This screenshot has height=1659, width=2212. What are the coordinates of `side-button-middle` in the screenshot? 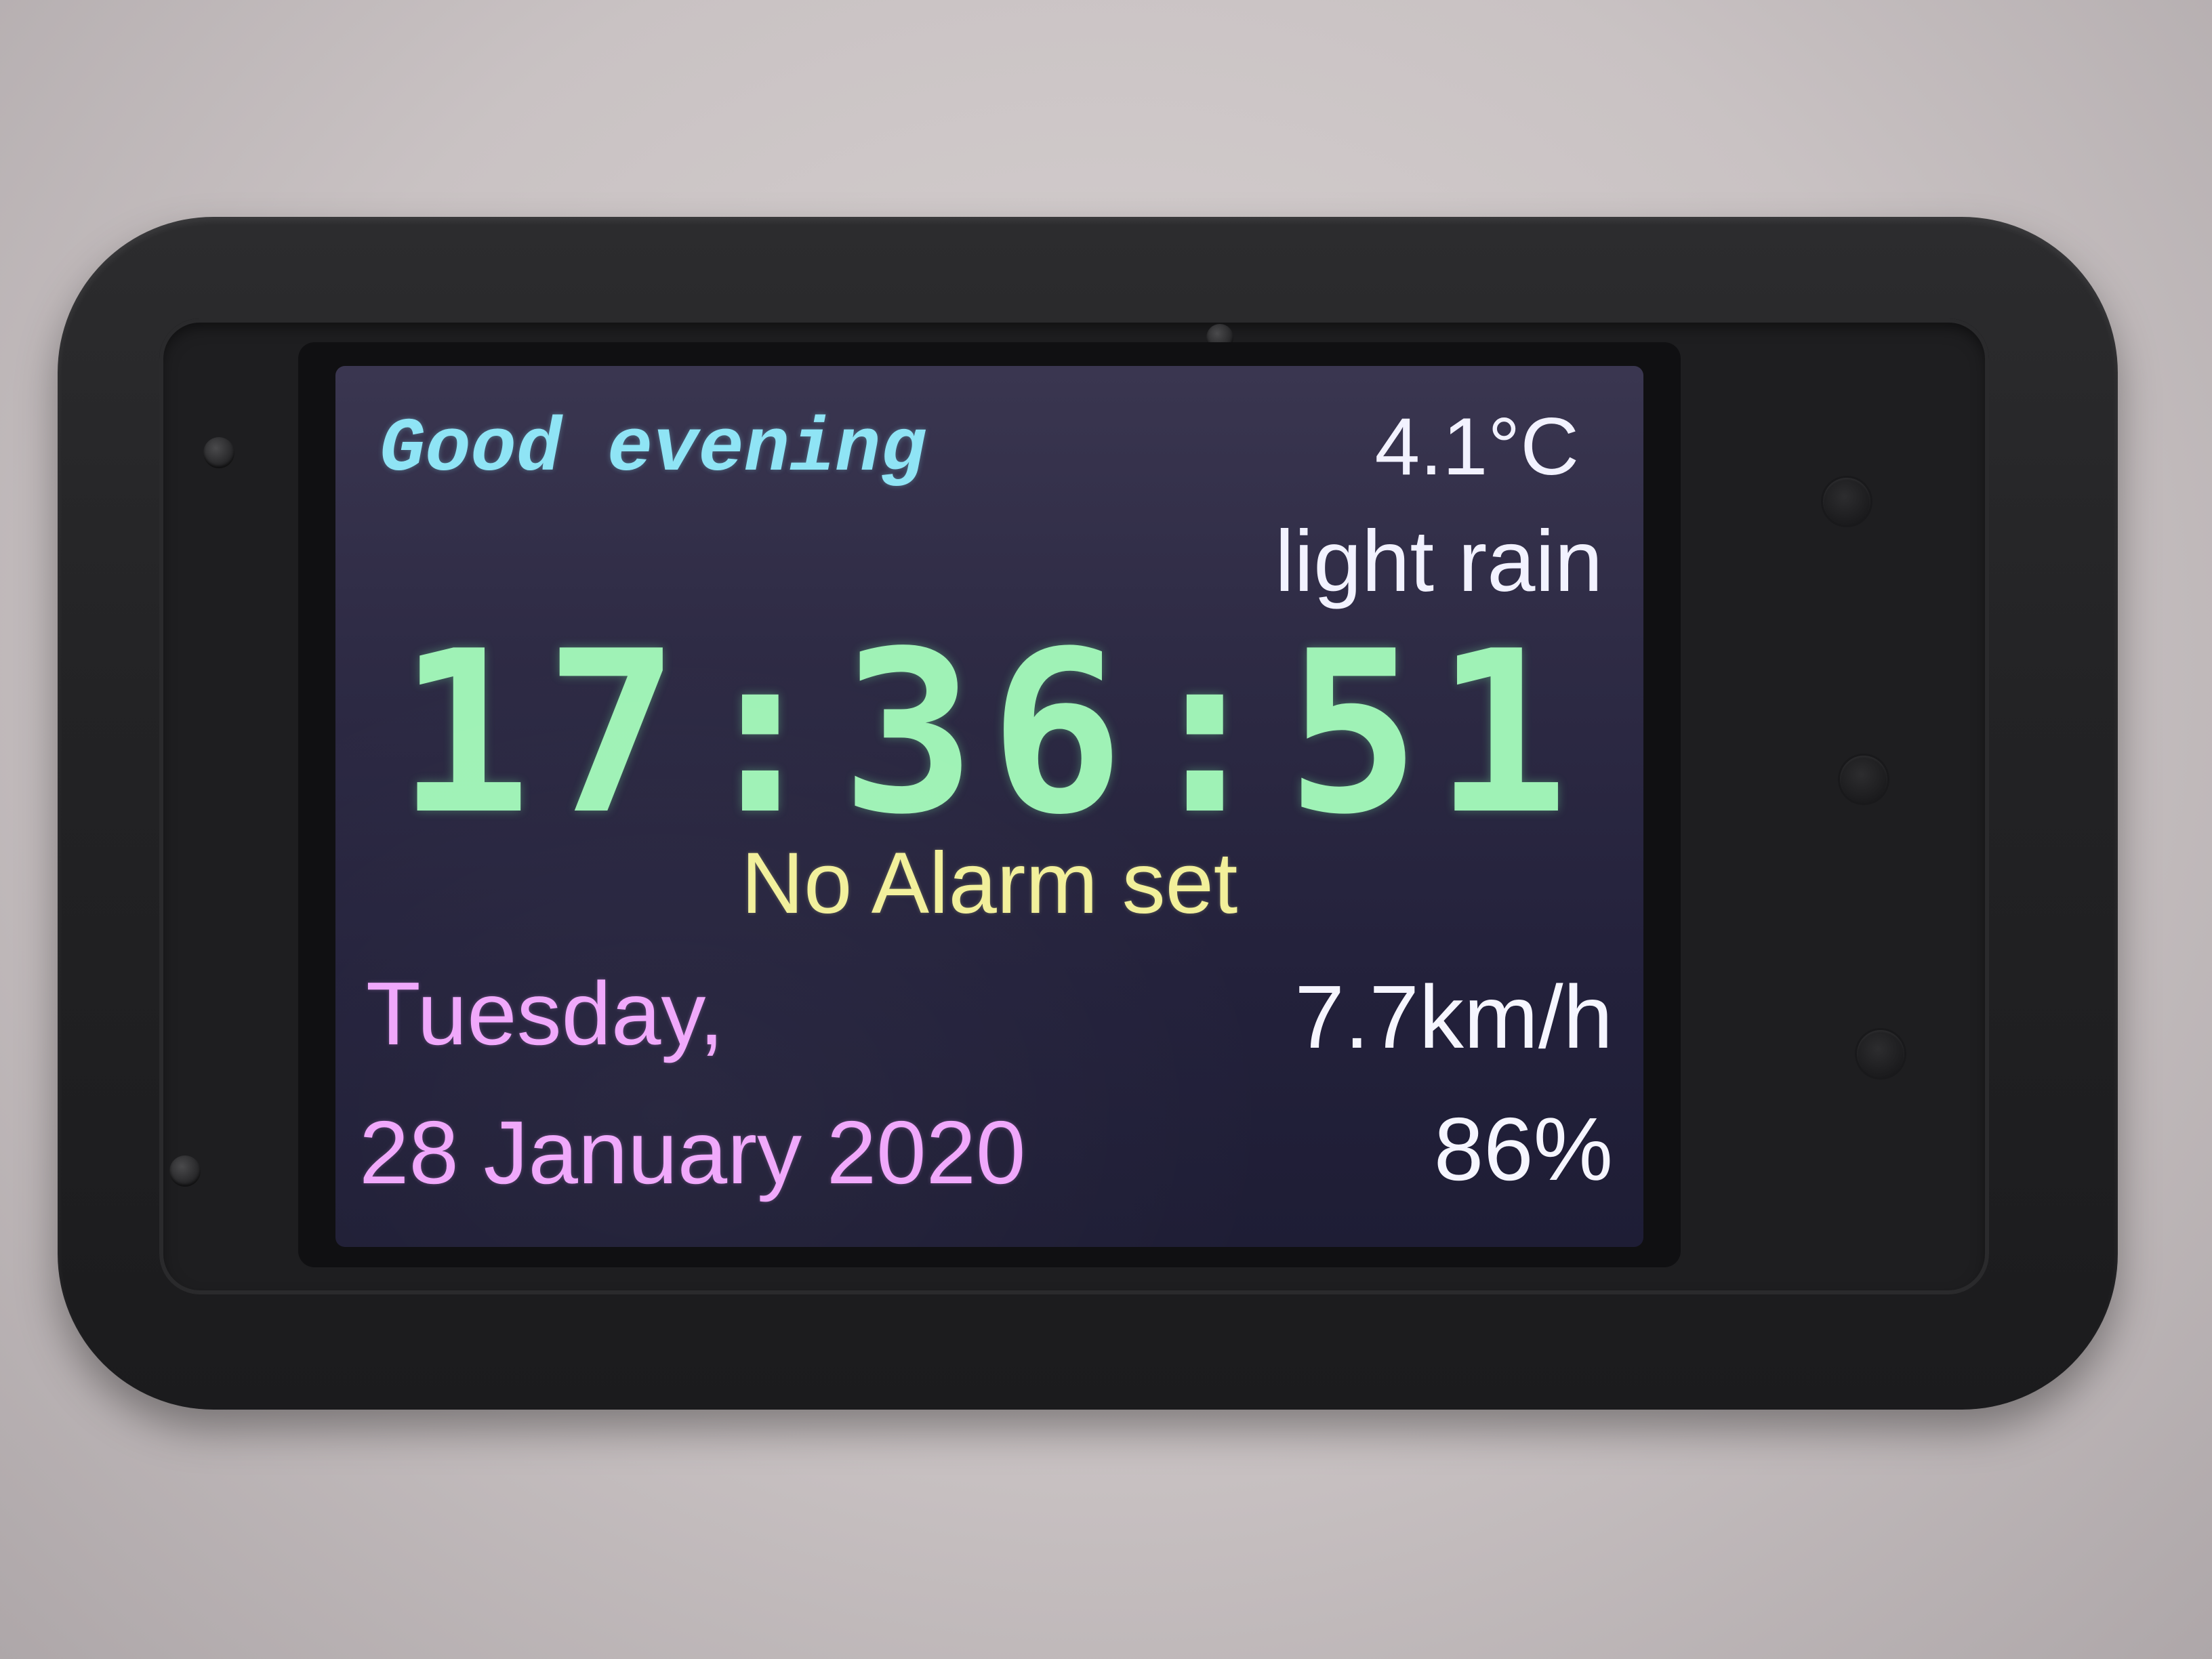 It's located at (1863, 780).